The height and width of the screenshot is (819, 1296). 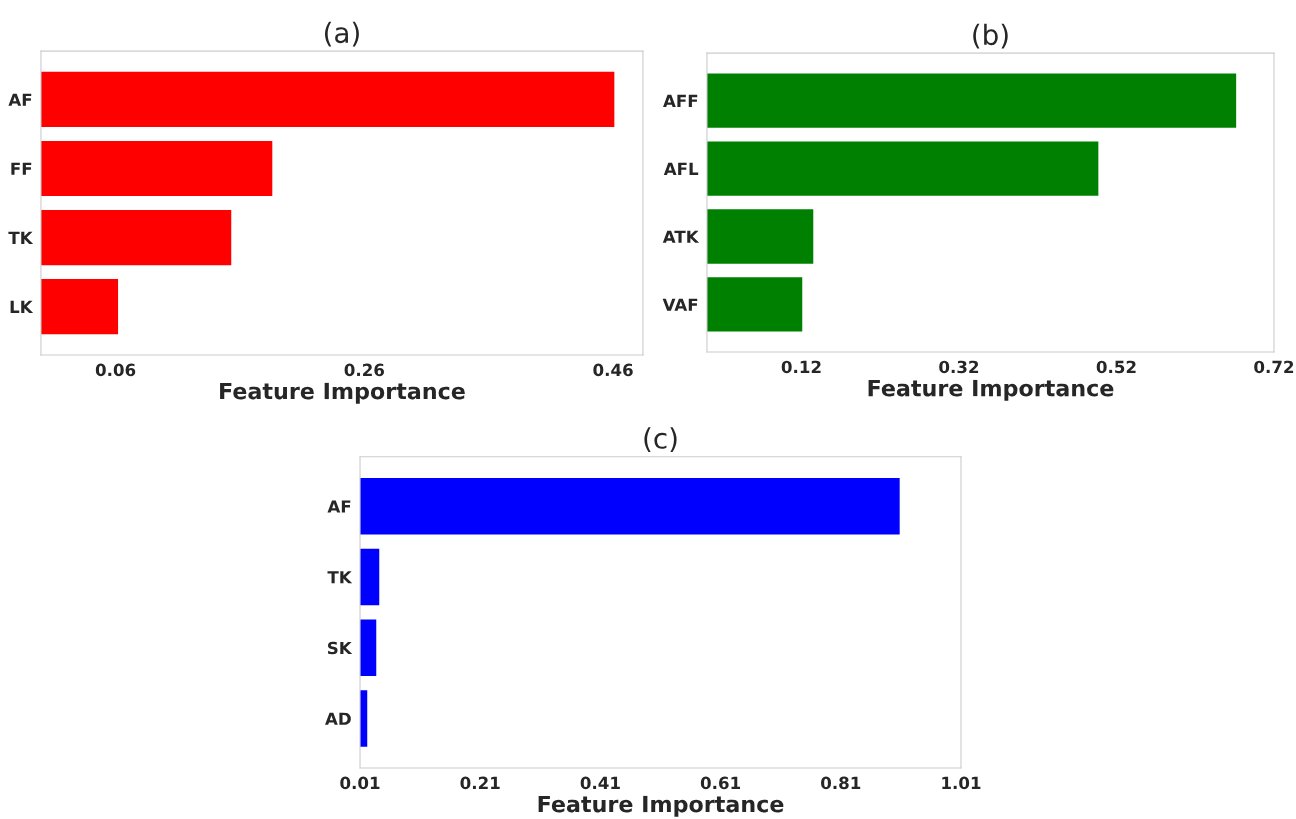 What do you see at coordinates (22, 306) in the screenshot?
I see `y-tick-label: LK` at bounding box center [22, 306].